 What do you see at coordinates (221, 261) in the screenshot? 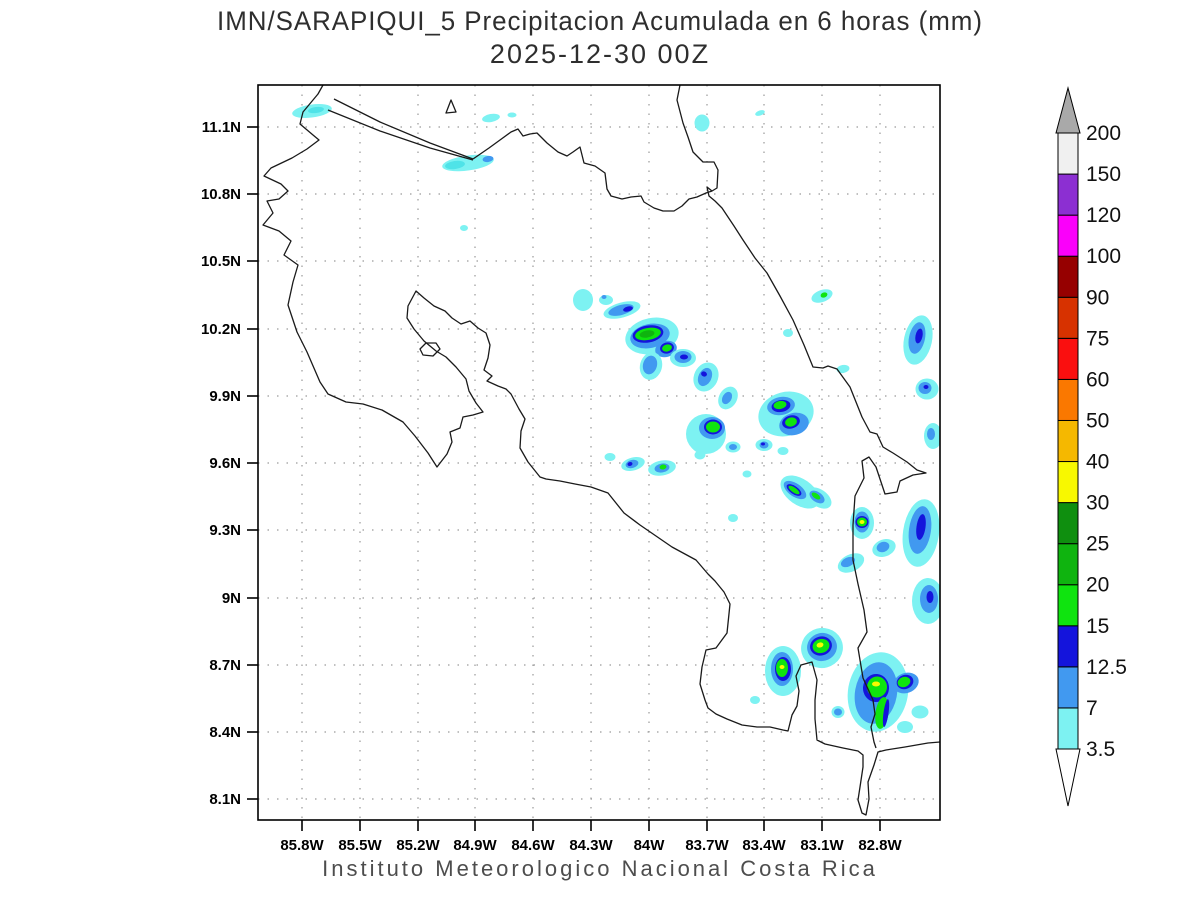
I see `y-axis-tick-label: 10.5N` at bounding box center [221, 261].